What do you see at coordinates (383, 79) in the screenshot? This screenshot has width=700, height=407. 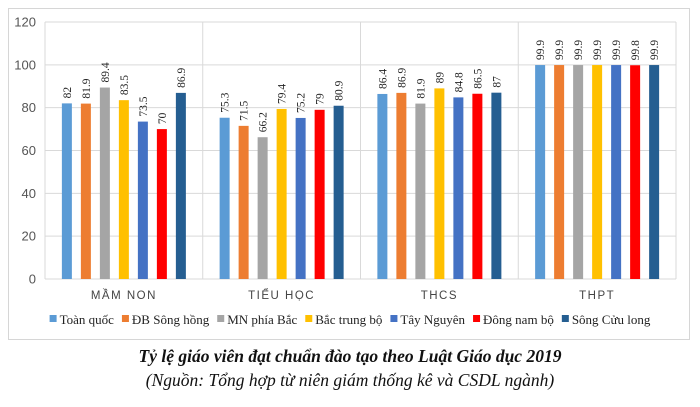 I see `data-label: 86.4` at bounding box center [383, 79].